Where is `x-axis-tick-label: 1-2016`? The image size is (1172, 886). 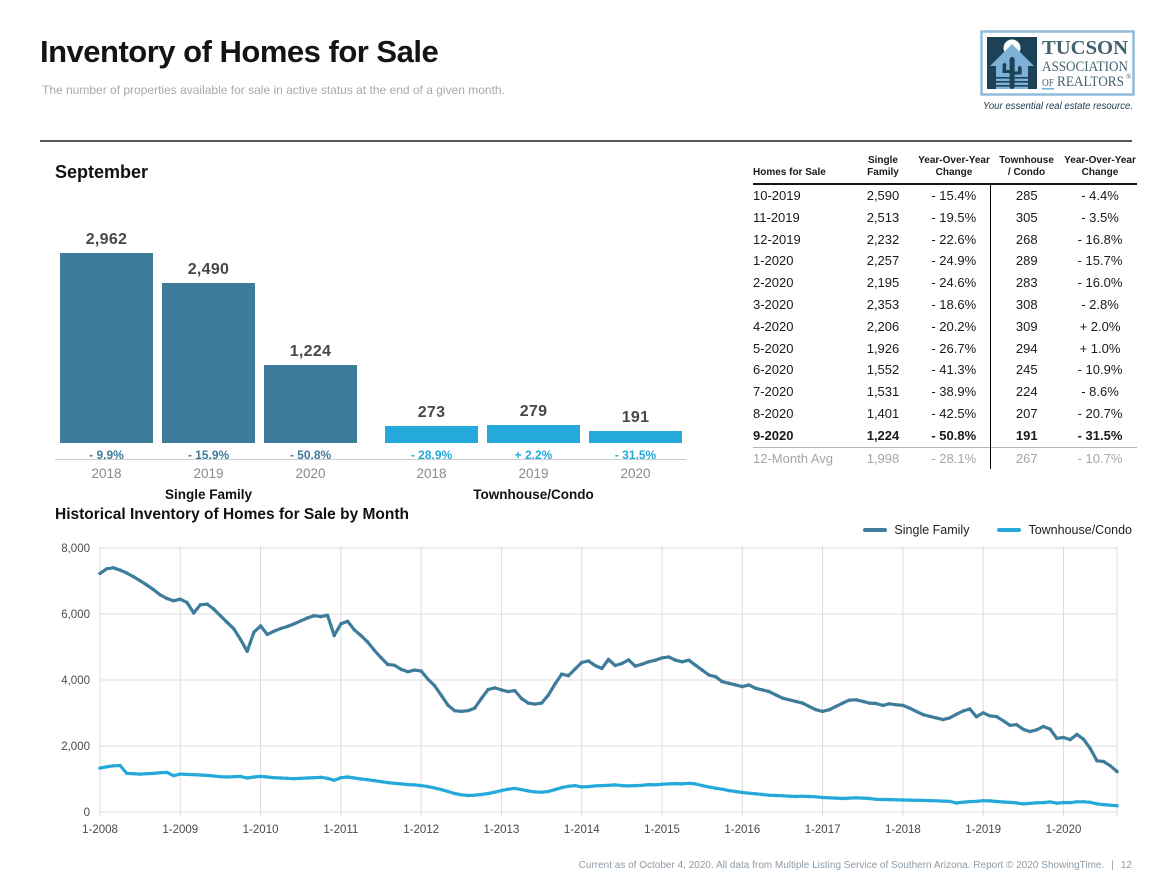 x-axis-tick-label: 1-2016 is located at coordinates (742, 830).